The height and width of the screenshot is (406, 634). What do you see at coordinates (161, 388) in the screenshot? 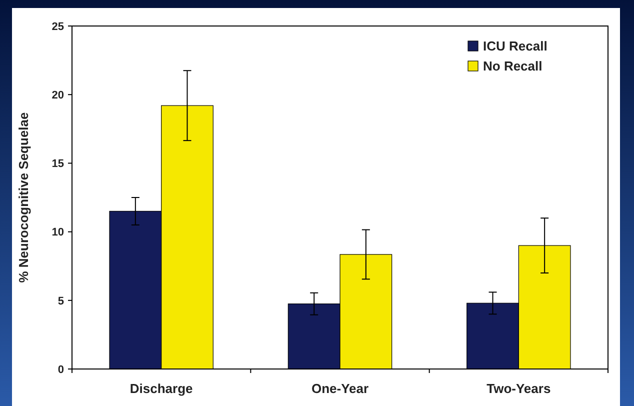
I see `x-tick-label: Discharge` at bounding box center [161, 388].